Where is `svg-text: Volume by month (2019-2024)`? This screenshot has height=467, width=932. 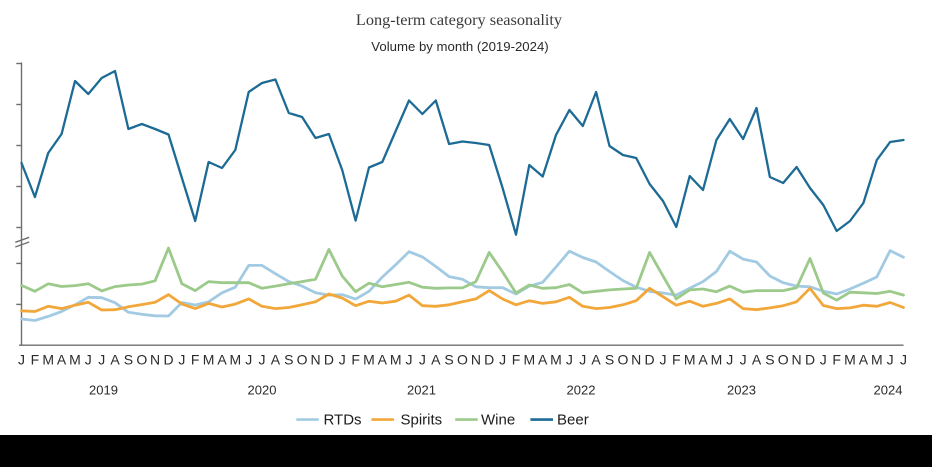 svg-text: Volume by month (2019-2024) is located at coordinates (459, 46).